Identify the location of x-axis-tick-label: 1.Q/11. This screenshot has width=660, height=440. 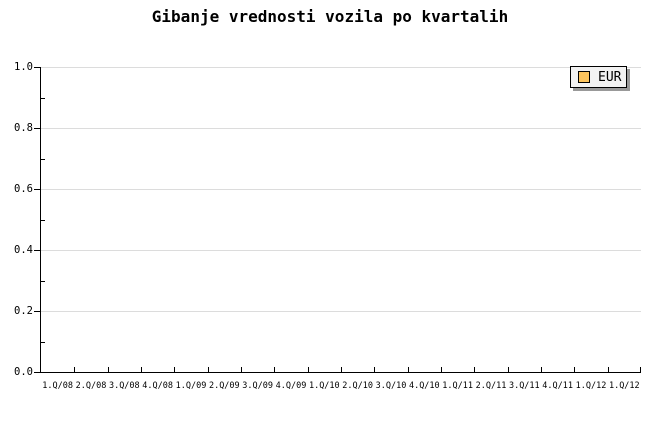
(458, 386).